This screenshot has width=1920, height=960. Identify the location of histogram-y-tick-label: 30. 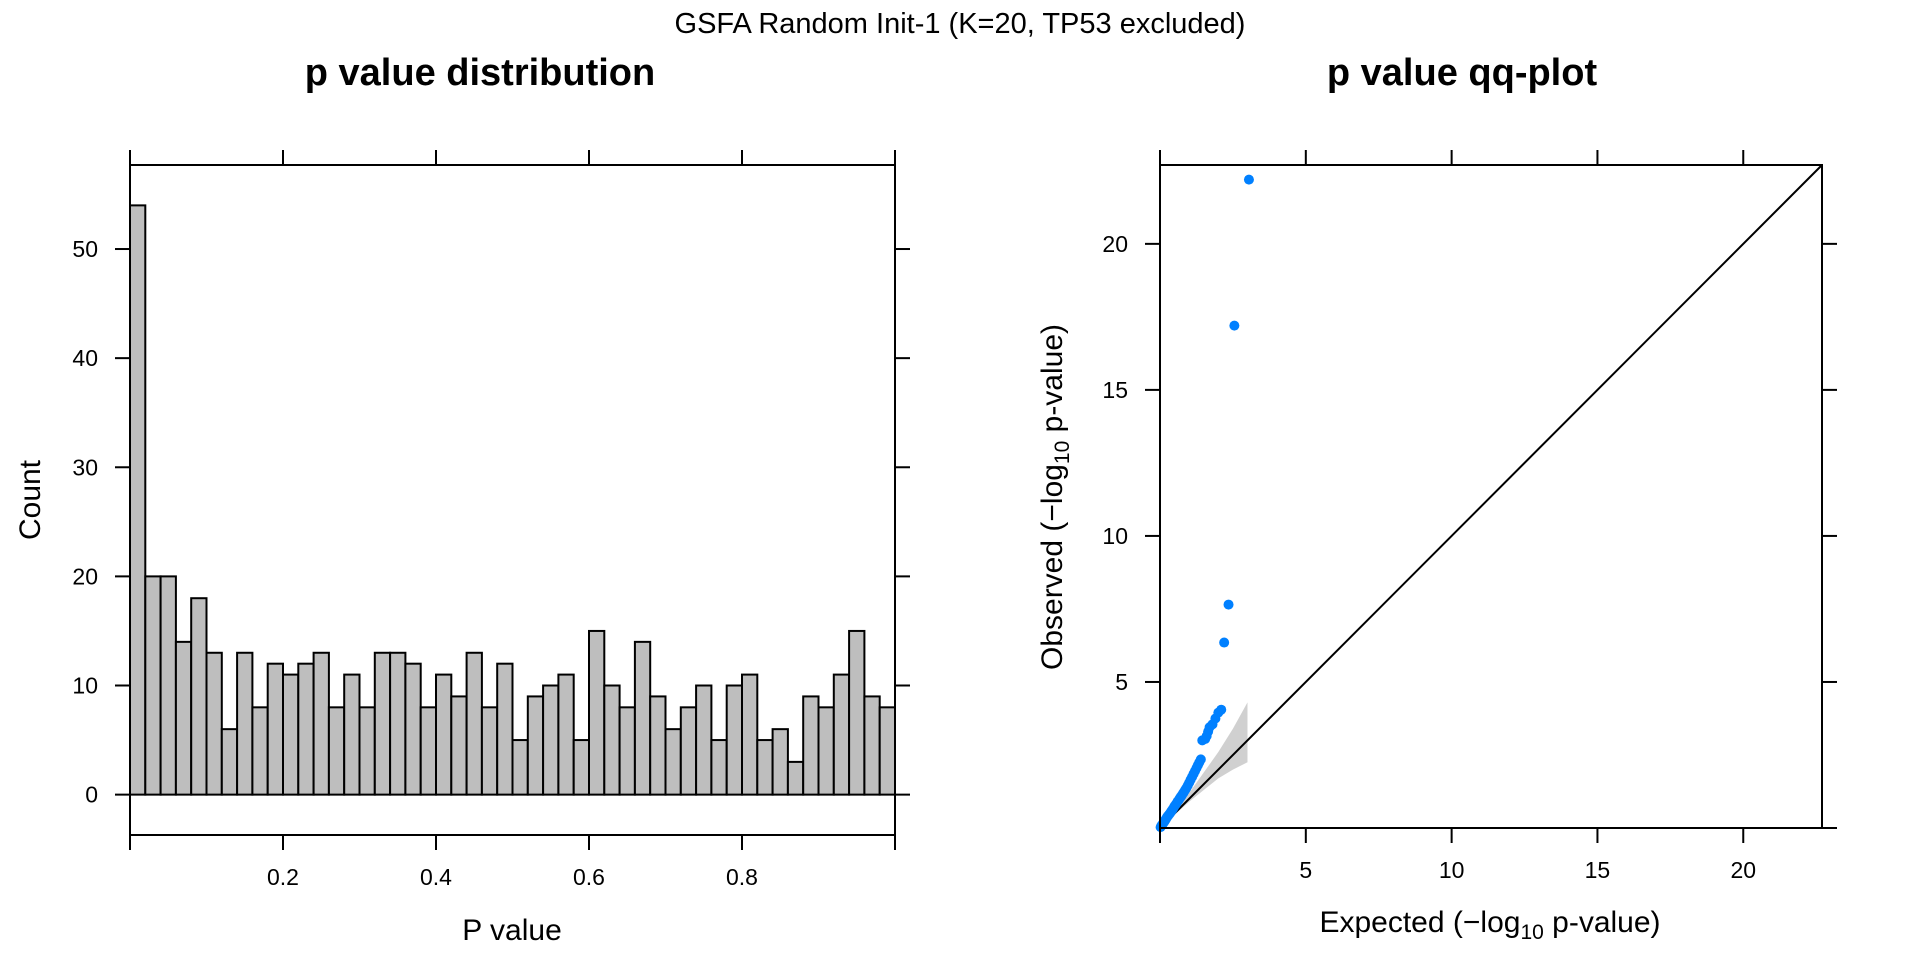
(85, 467).